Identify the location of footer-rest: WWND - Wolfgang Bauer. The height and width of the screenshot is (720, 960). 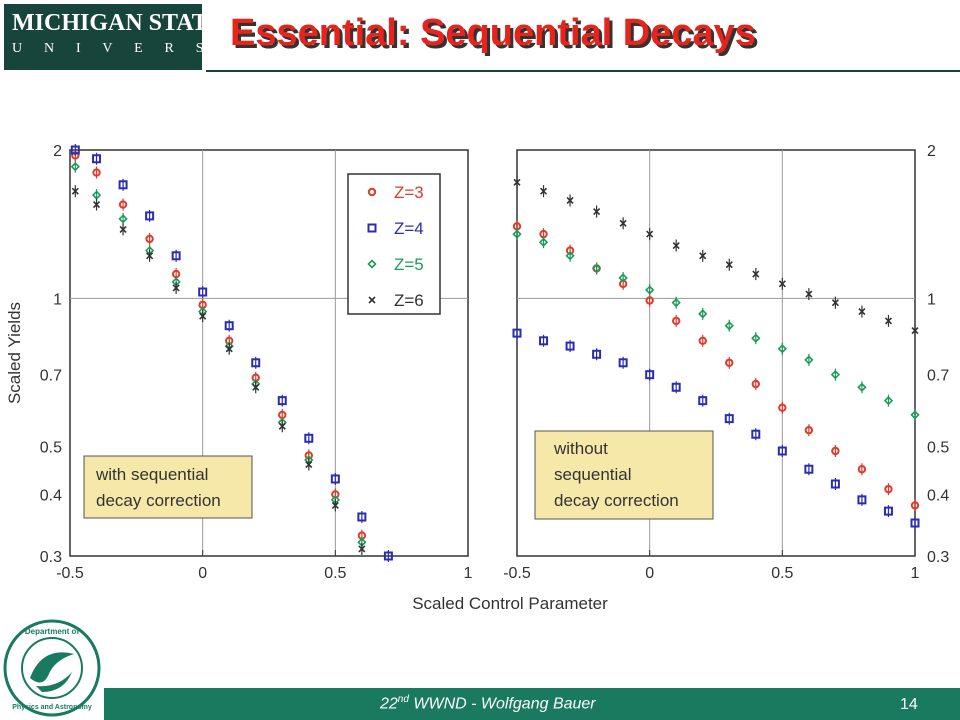
(502, 704).